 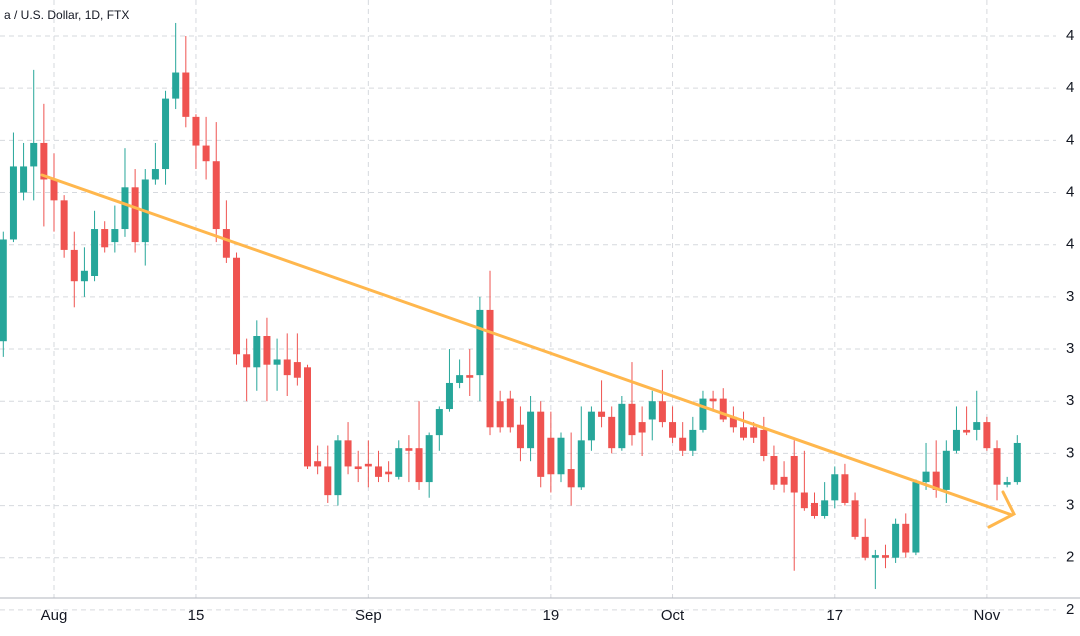 I want to click on x-tick-label: 15, so click(x=196, y=615).